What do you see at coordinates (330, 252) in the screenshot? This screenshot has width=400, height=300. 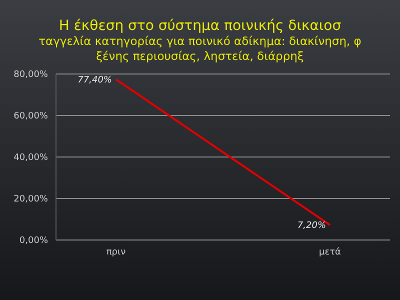 I see `x-tick-label: μετά` at bounding box center [330, 252].